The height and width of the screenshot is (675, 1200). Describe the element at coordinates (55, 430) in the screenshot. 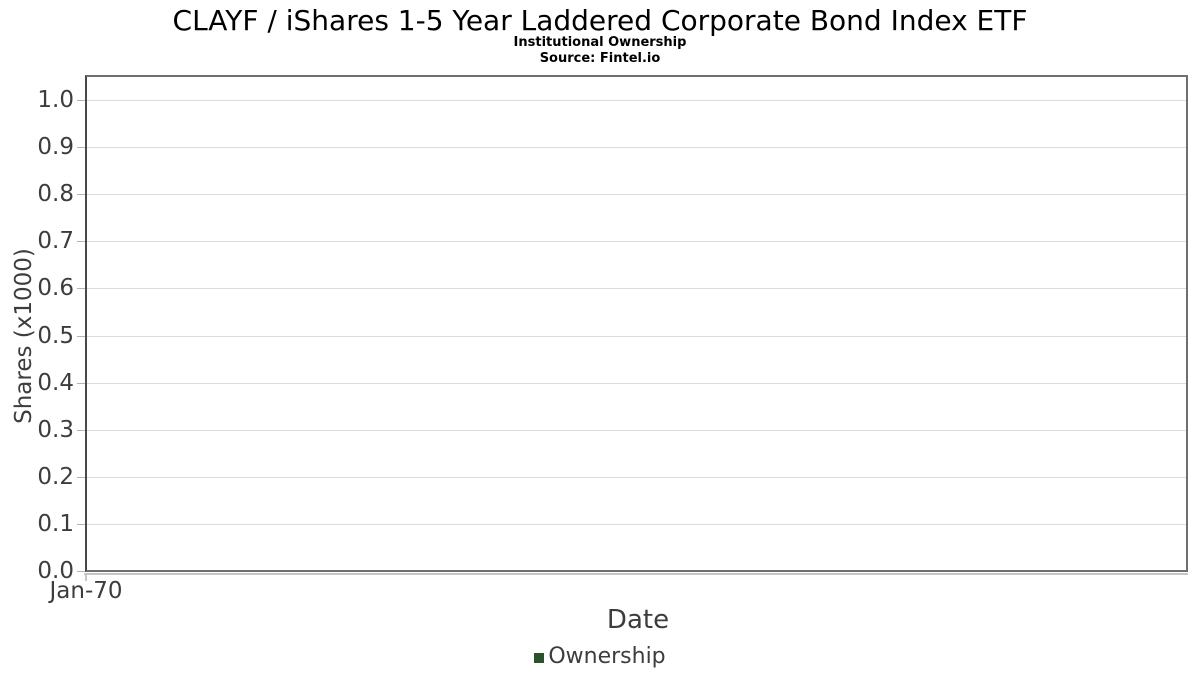

I see `y-tick-label: 0.3` at that location.